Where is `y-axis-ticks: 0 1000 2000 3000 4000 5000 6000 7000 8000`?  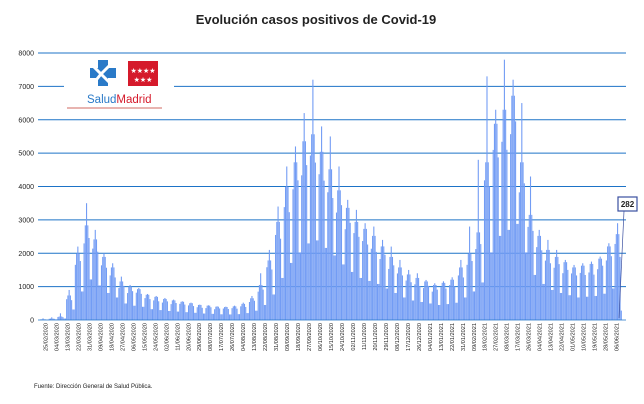
y-axis-ticks: 0 1000 2000 3000 4000 5000 6000 7000 8000 is located at coordinates (26, 188).